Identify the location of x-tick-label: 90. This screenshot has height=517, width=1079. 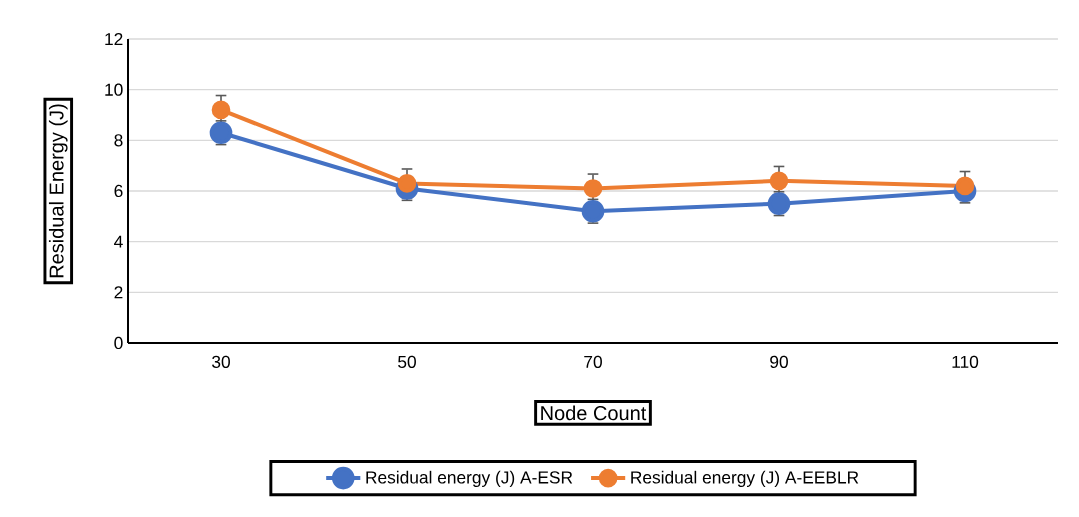
(779, 361).